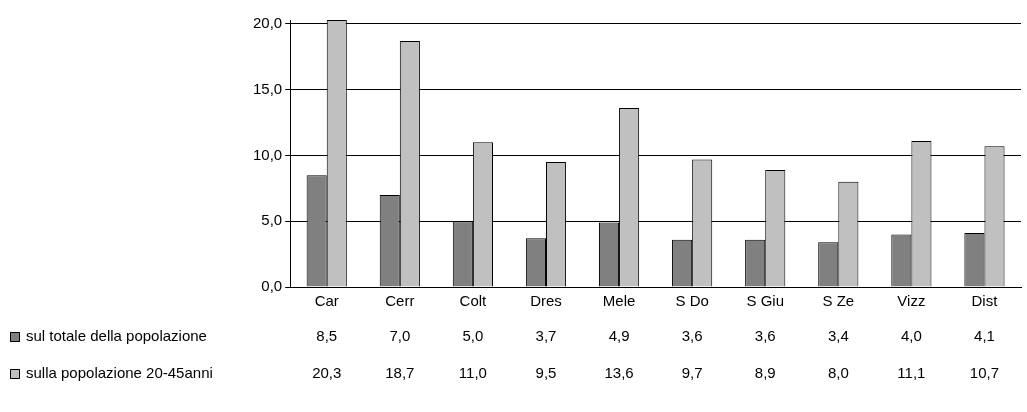  Describe the element at coordinates (546, 373) in the screenshot. I see `data-label: 9,5` at that location.